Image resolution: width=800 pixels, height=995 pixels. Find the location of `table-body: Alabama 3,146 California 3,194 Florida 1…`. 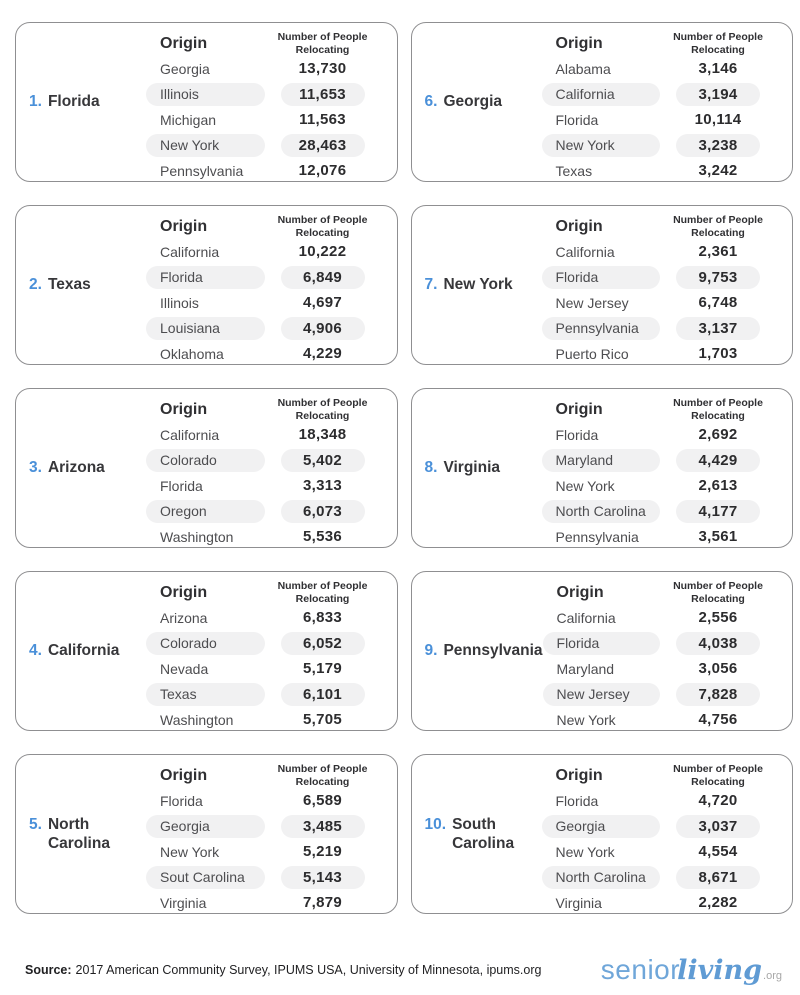

table-body: Alabama 3,146 California 3,194 Florida 1… is located at coordinates (656, 118).